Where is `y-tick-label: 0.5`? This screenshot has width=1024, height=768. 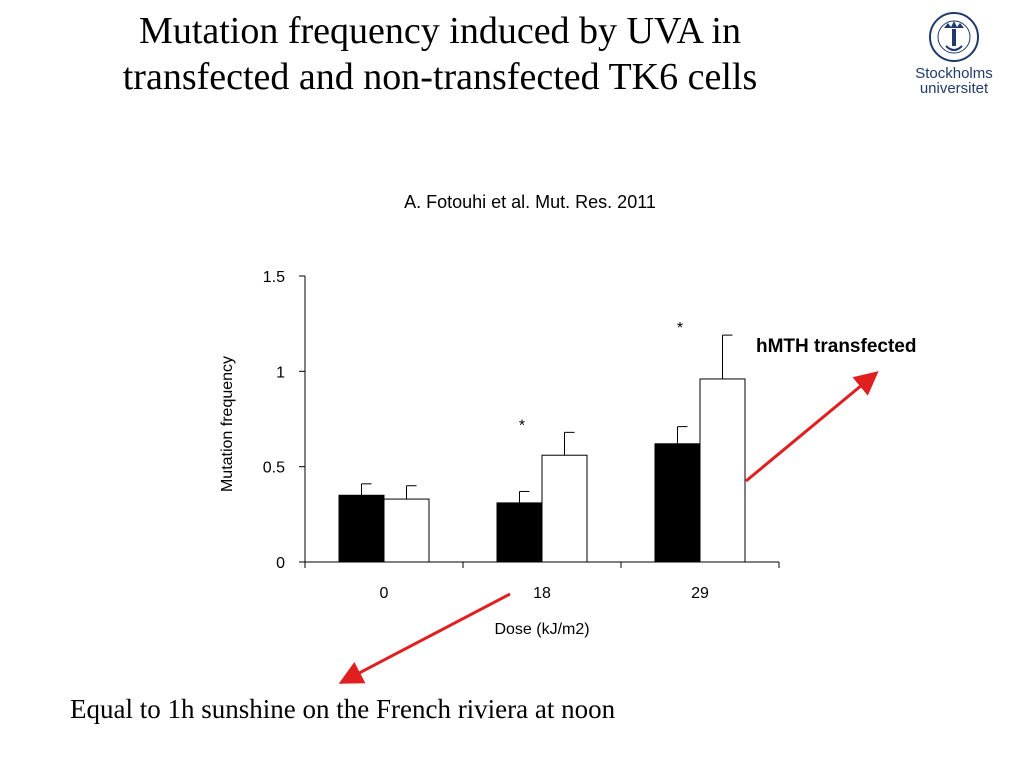 y-tick-label: 0.5 is located at coordinates (274, 468).